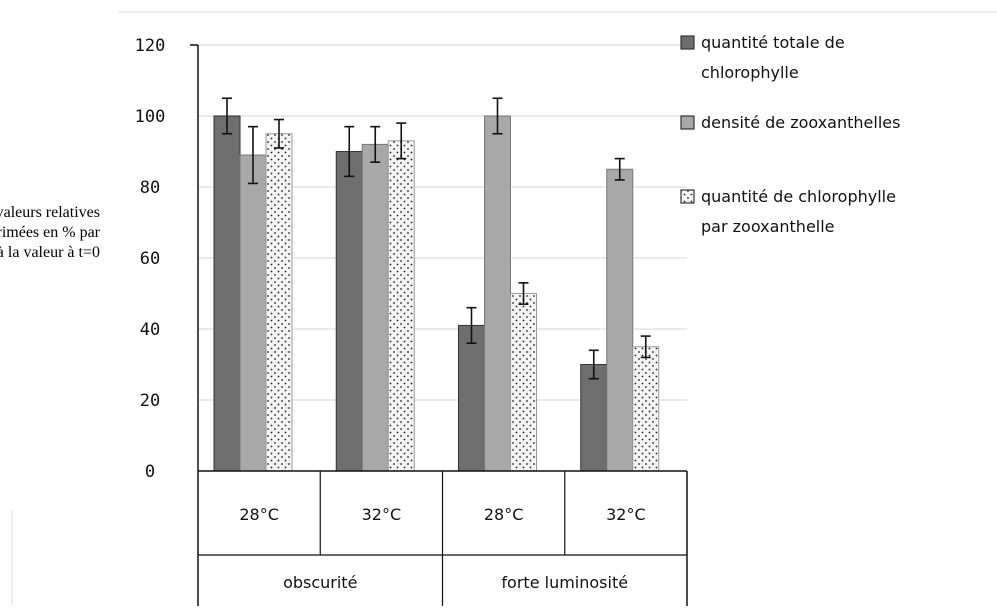 The height and width of the screenshot is (610, 997). What do you see at coordinates (773, 42) in the screenshot?
I see `legend-label: quantité totale de` at bounding box center [773, 42].